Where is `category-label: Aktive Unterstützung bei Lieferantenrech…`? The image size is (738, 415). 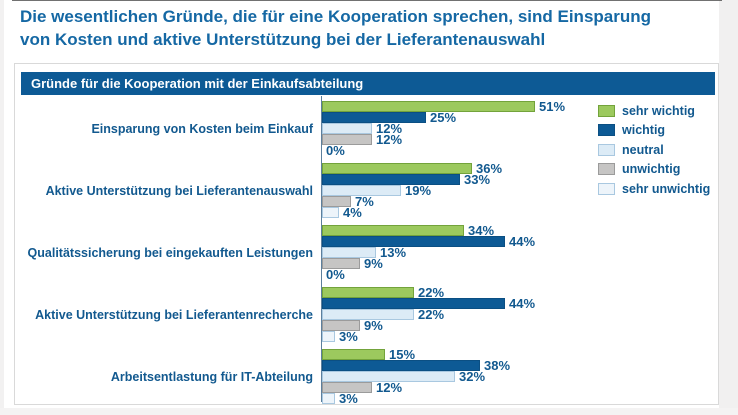
category-label: Aktive Unterstützung bei Lieferantenrech… is located at coordinates (174, 314).